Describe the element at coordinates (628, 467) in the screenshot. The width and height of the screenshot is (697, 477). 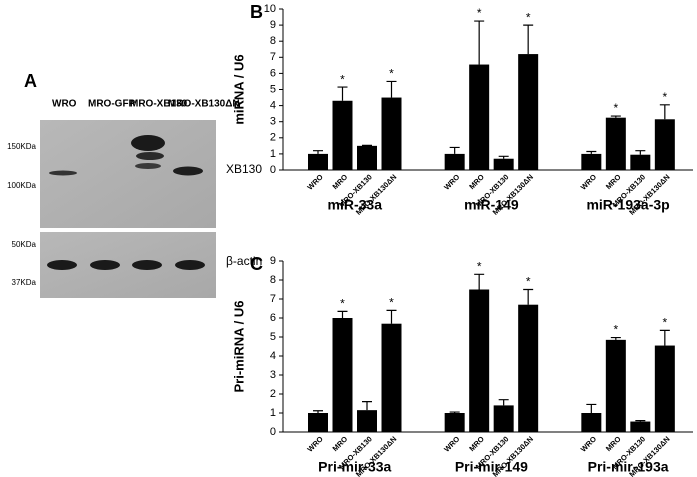
I see `group-label: Pri-mir-193a` at that location.